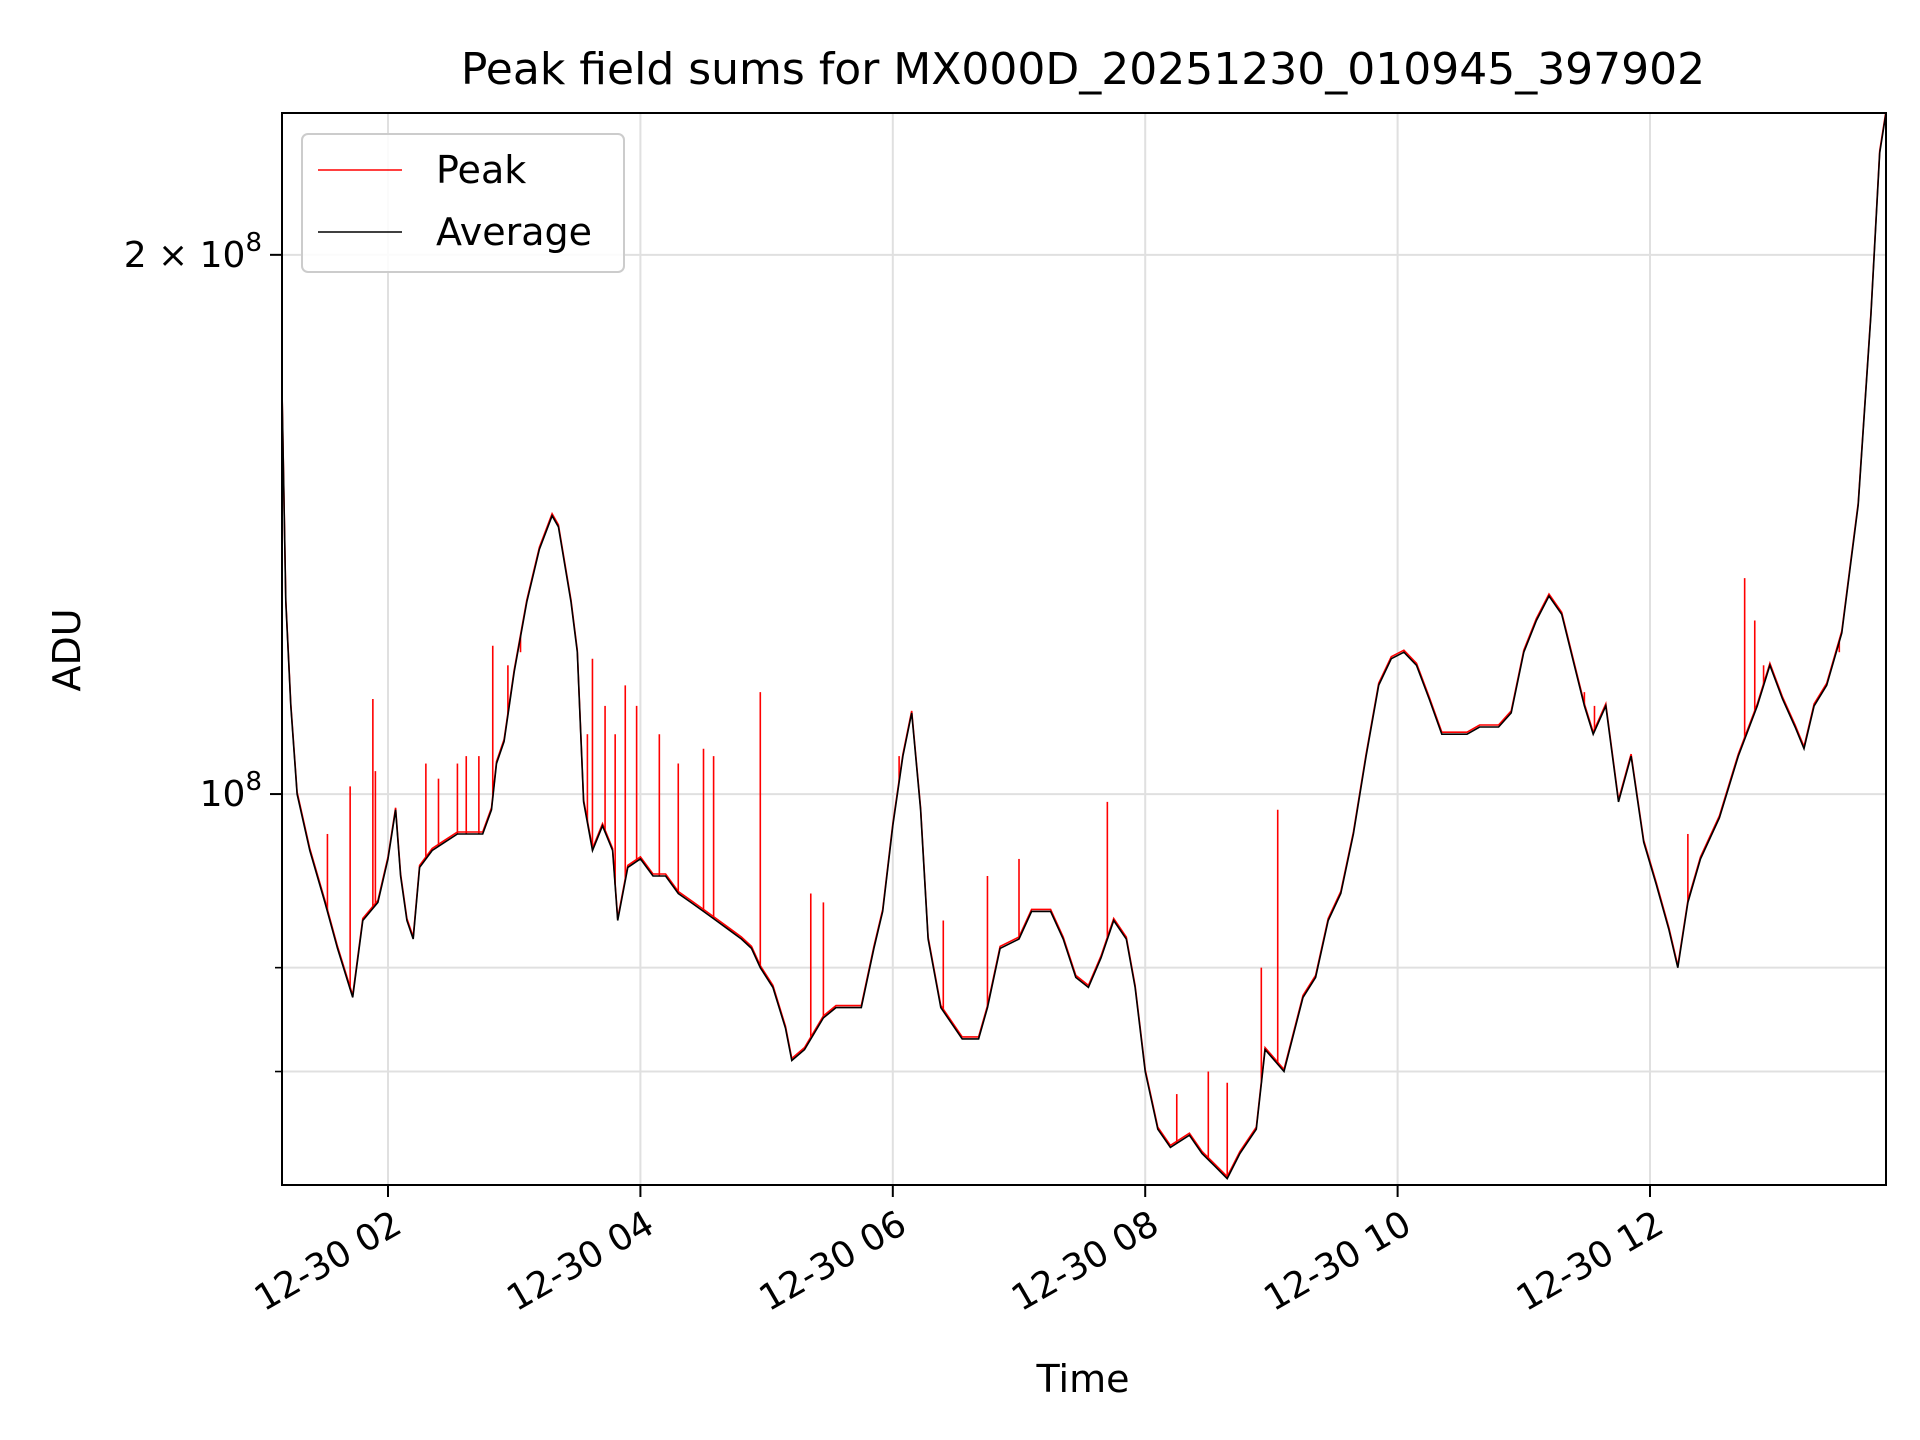 The width and height of the screenshot is (1920, 1440). I want to click on y-axis-ticks: 108 2 × 108, so click(203, 650).